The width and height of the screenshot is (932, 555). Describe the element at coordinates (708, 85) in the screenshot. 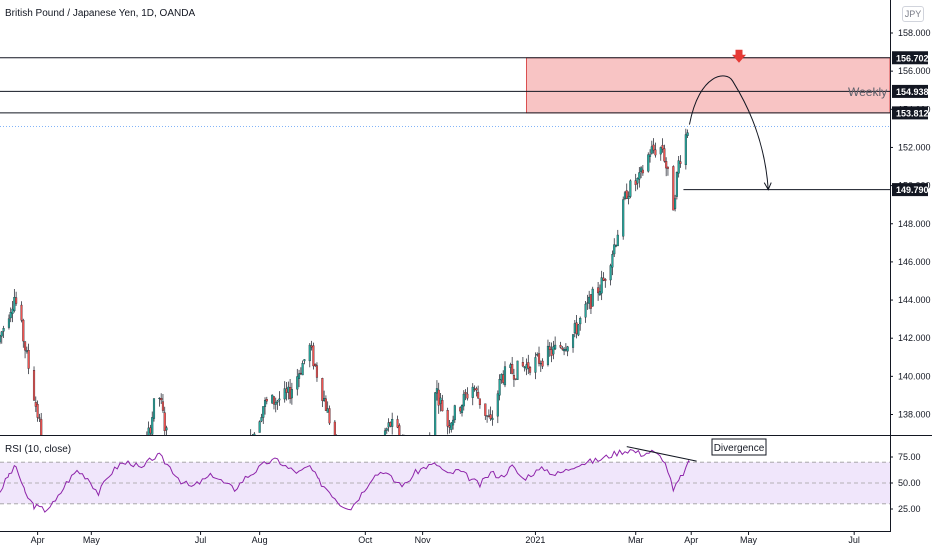

I see `supply-zone` at that location.